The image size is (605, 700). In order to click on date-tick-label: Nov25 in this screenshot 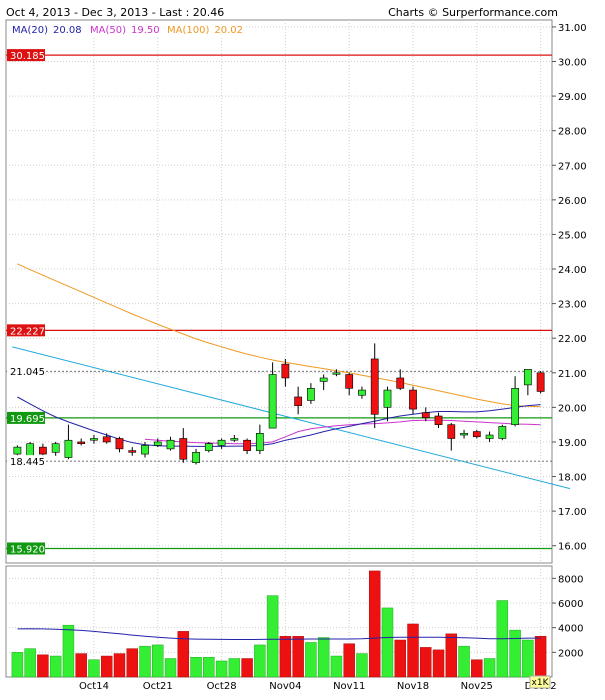, I will do `click(477, 686)`.